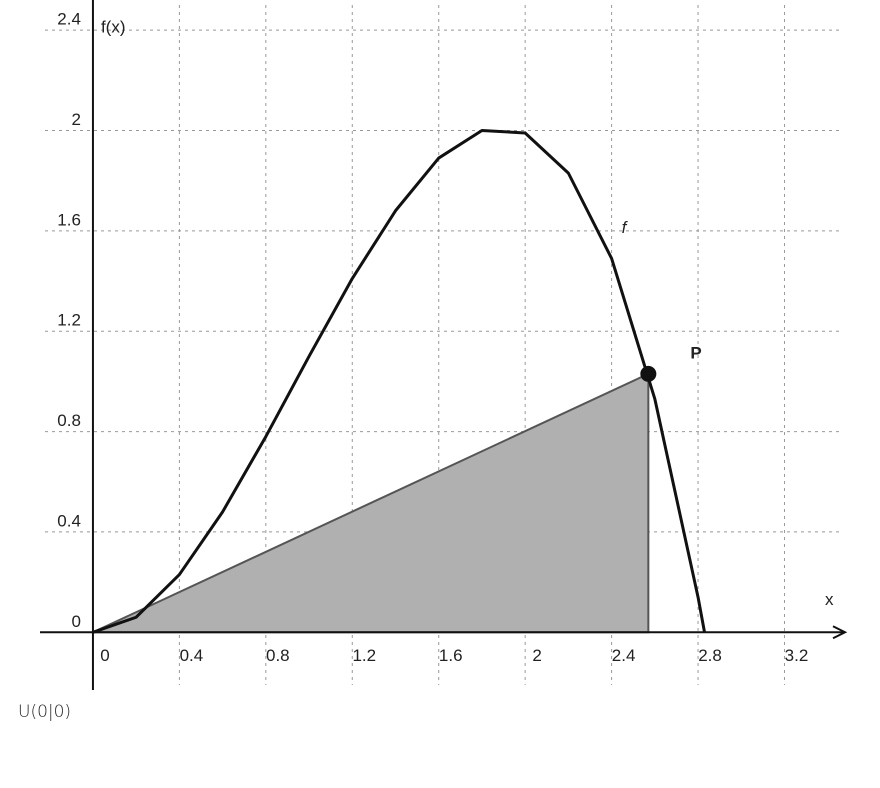 The image size is (880, 788). Describe the element at coordinates (710, 655) in the screenshot. I see `x-tick-label: 2.8` at that location.